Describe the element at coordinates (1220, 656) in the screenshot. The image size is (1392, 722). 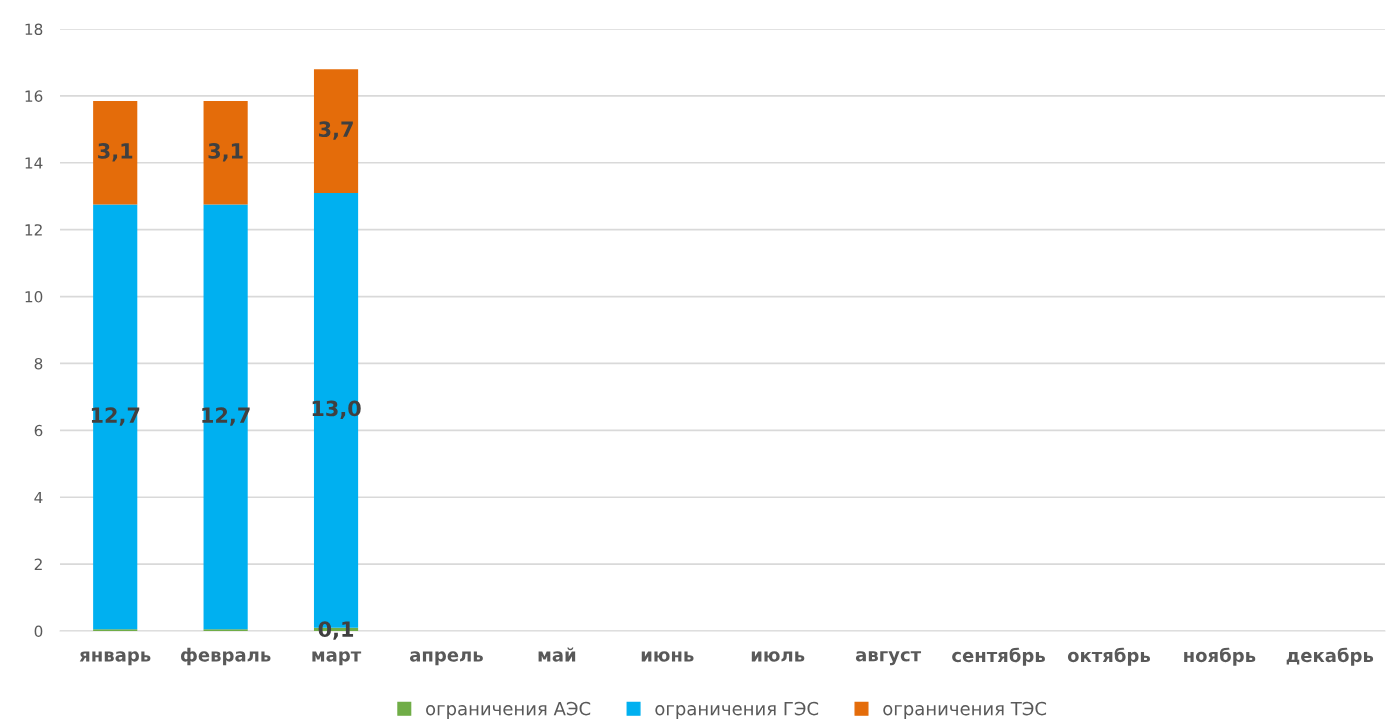
I see `x-tick-label: ноябрь` at that location.